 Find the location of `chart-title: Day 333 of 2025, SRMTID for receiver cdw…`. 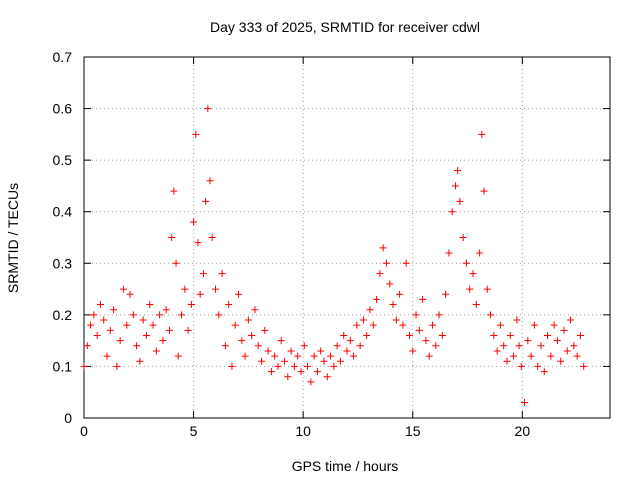

chart-title: Day 333 of 2025, SRMTID for receiver cdw… is located at coordinates (345, 27).